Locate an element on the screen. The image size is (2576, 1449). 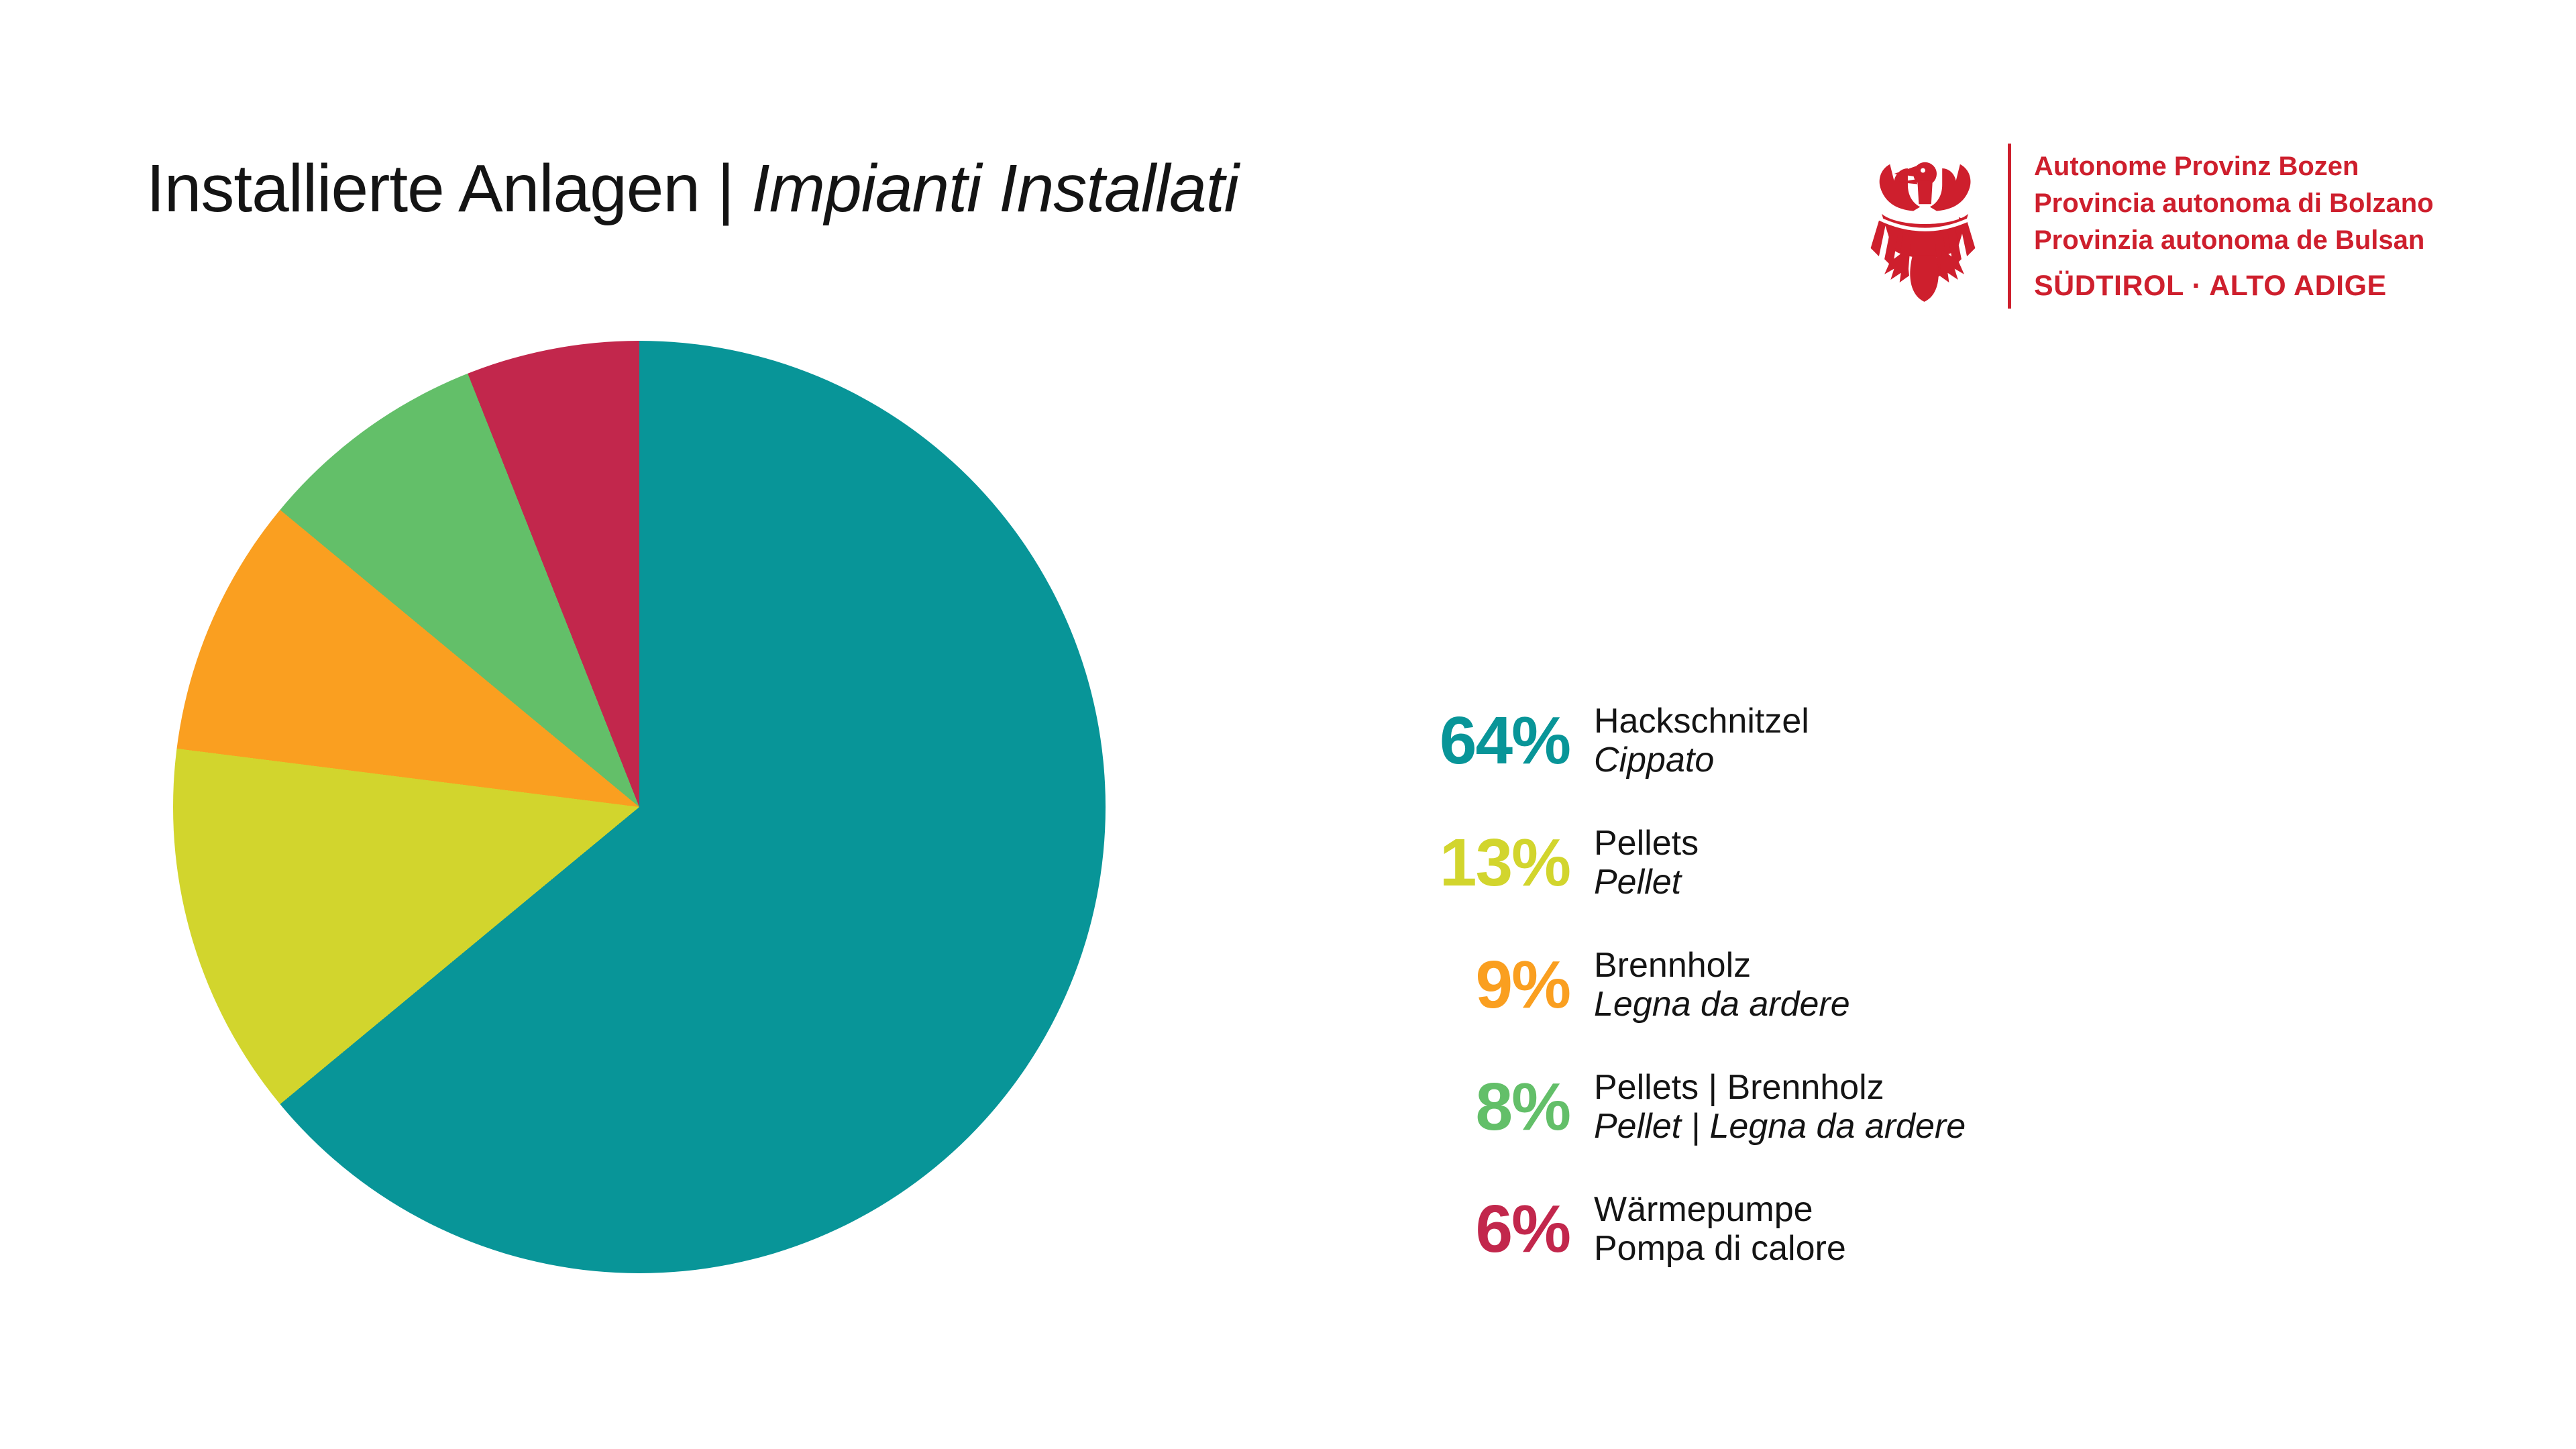
legend-item: 64% Hackschnitzel Cippato is located at coordinates (1684, 741).